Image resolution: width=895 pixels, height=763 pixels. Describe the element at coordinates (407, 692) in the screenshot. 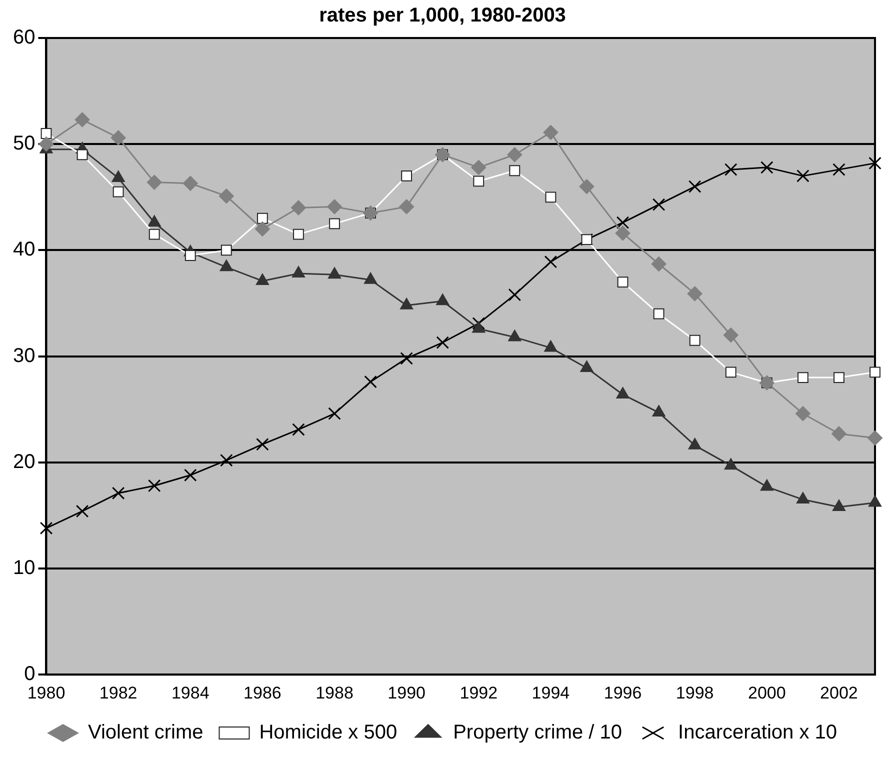

I see `x-tick-label: 1990` at that location.